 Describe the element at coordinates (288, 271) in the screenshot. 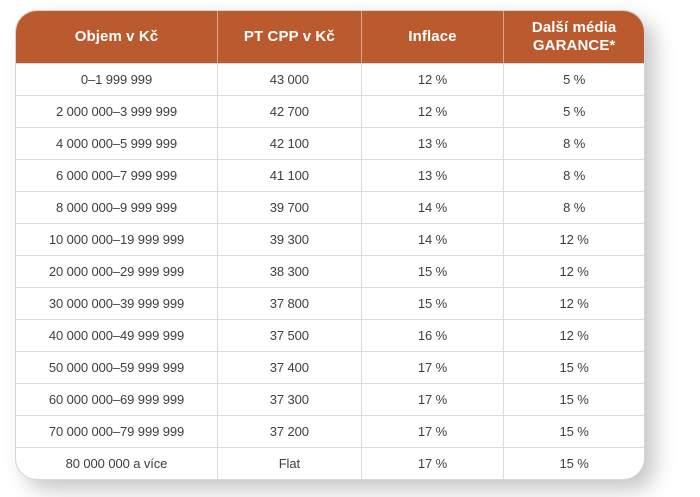

I see `cell-pt-cpp: 38 300` at that location.